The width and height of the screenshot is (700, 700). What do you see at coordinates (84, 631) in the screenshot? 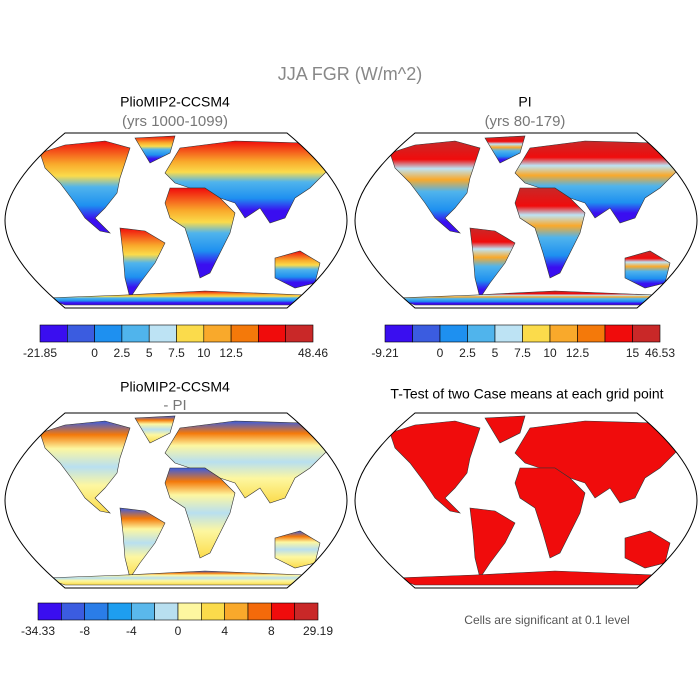
I see `colorbar-label: -8` at bounding box center [84, 631].